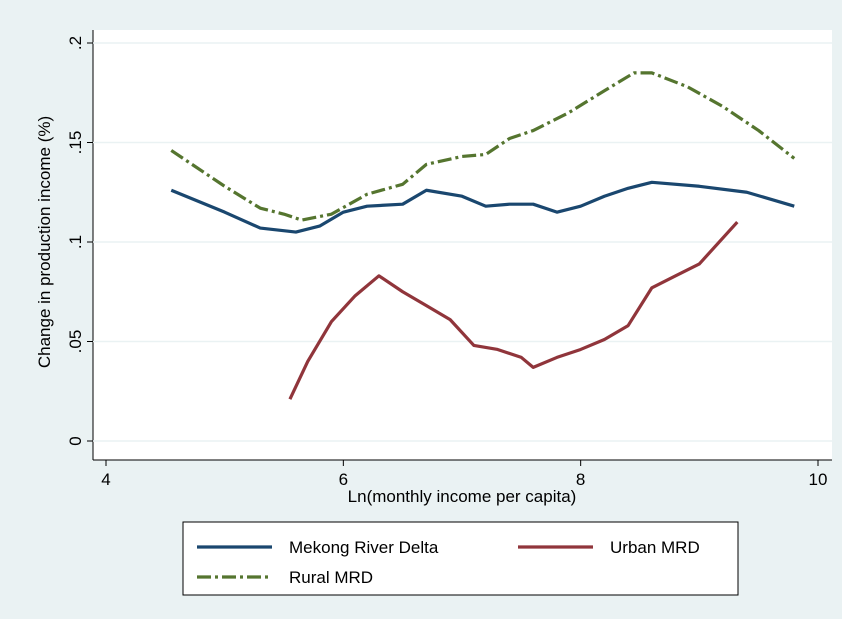  I want to click on y-tick-label: .1, so click(75, 242).